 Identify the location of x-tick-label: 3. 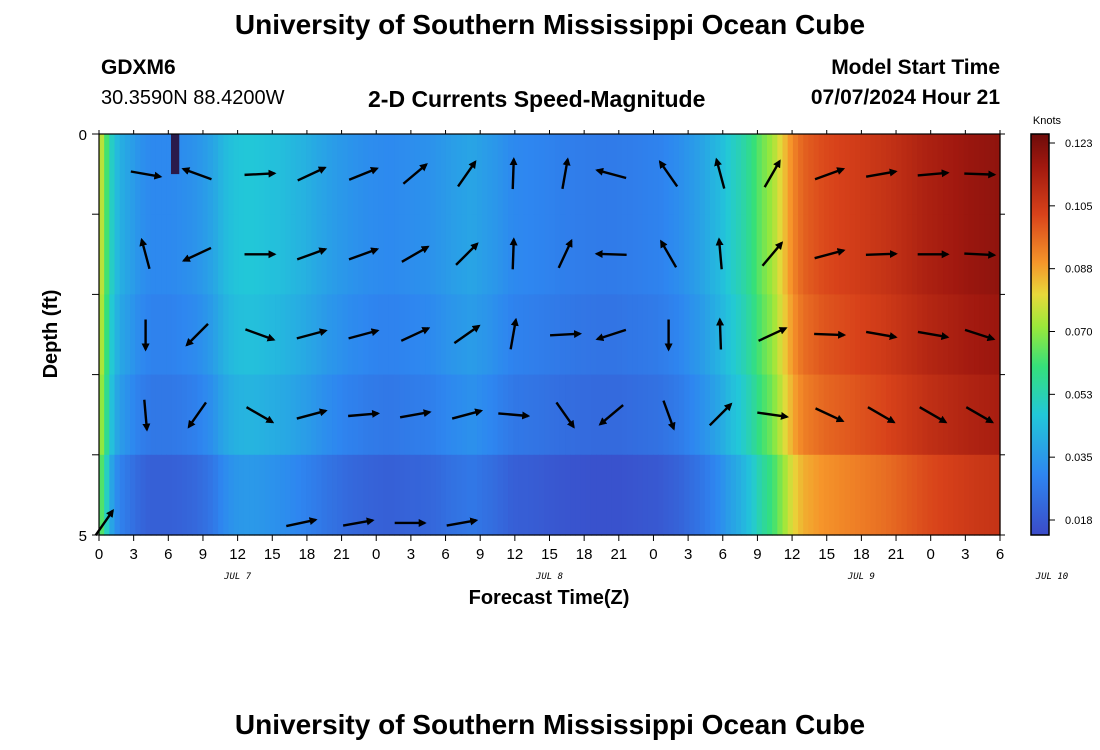
(965, 554).